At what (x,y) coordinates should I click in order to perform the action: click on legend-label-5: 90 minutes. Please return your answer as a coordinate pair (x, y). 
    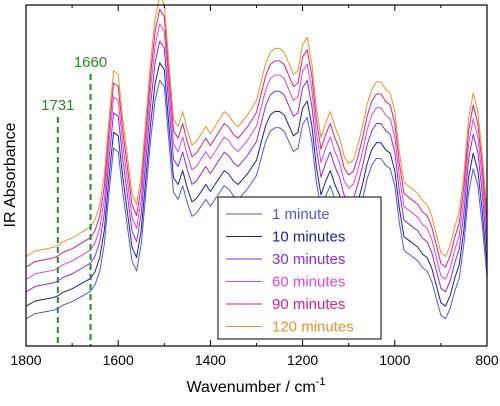
    Looking at the image, I should click on (308, 304).